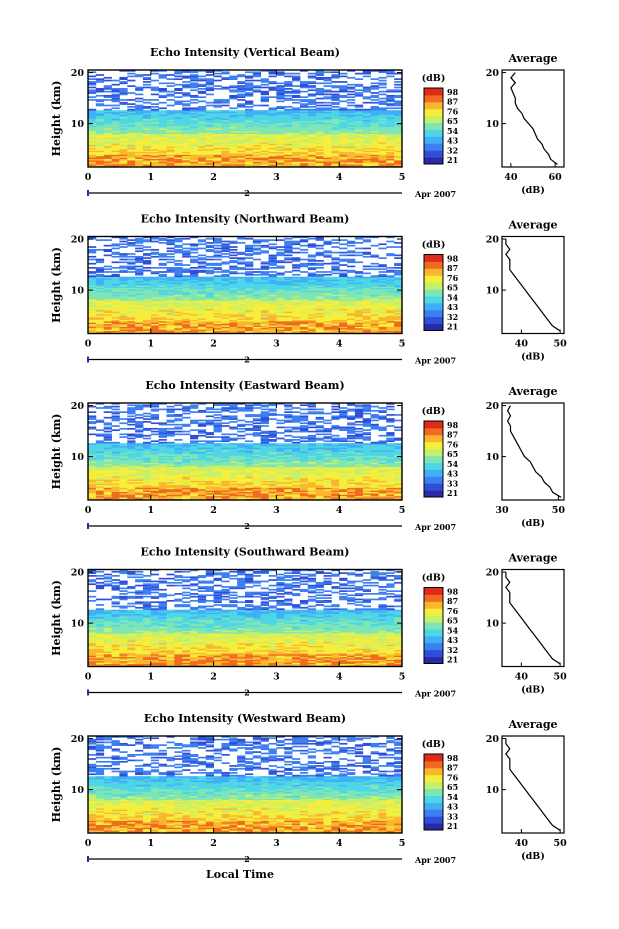 The height and width of the screenshot is (929, 619). What do you see at coordinates (245, 219) in the screenshot?
I see `panel-title: Echo Intensity (Northward Beam)` at bounding box center [245, 219].